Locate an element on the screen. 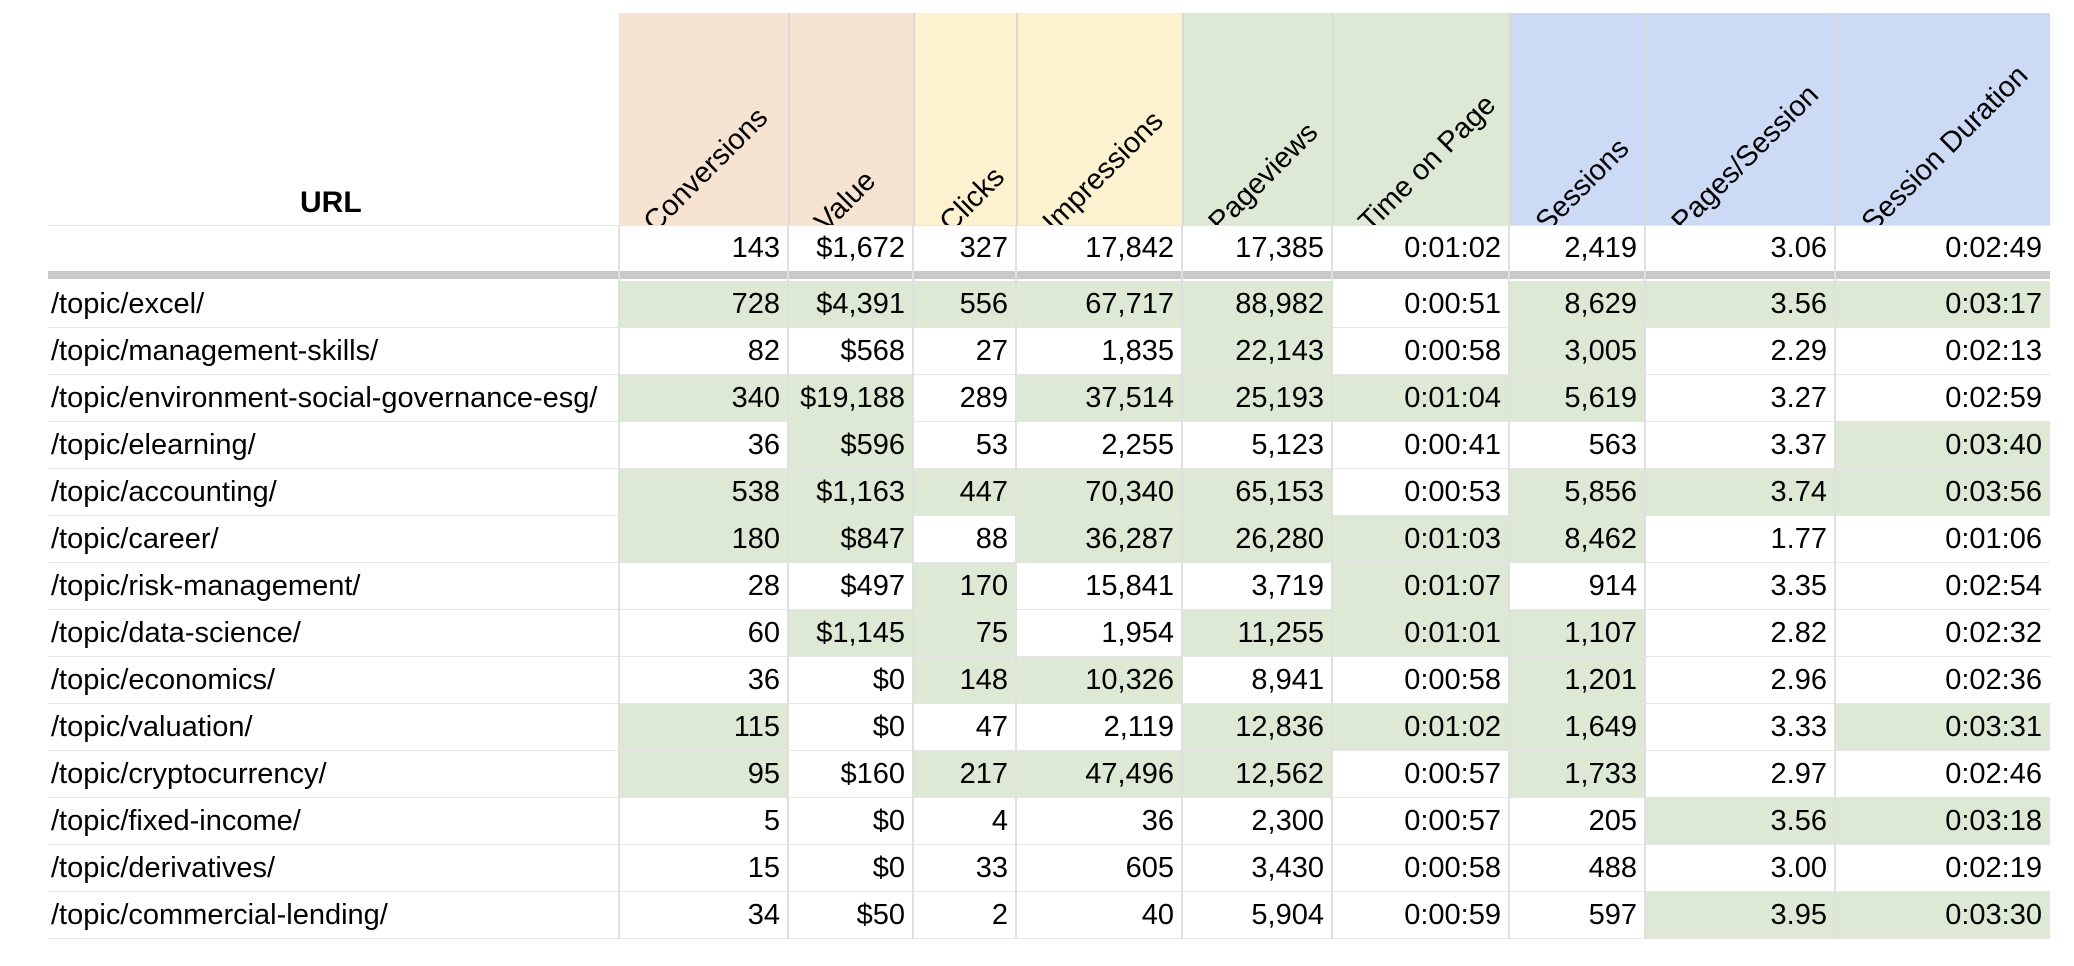  url-cell: /topic/fixed-income/ is located at coordinates (176, 821).